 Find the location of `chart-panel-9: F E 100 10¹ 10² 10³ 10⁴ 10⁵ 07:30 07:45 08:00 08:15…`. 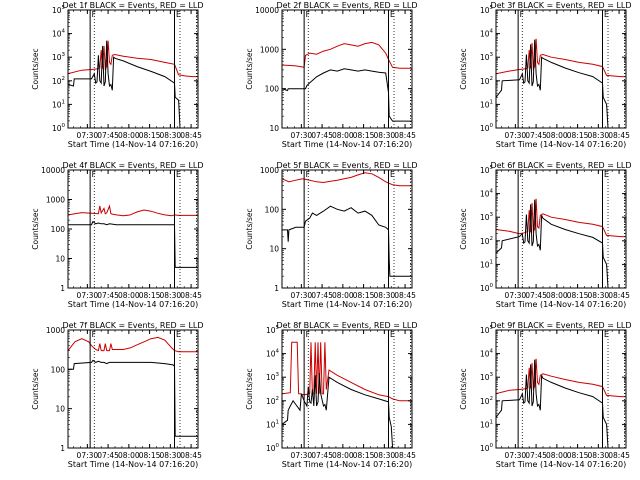

chart-panel-9: F E 100 10¹ 10² 10³ 10⁴ 10⁵ 07:30 07:45 08:00 08:15… is located at coordinates (545, 395).